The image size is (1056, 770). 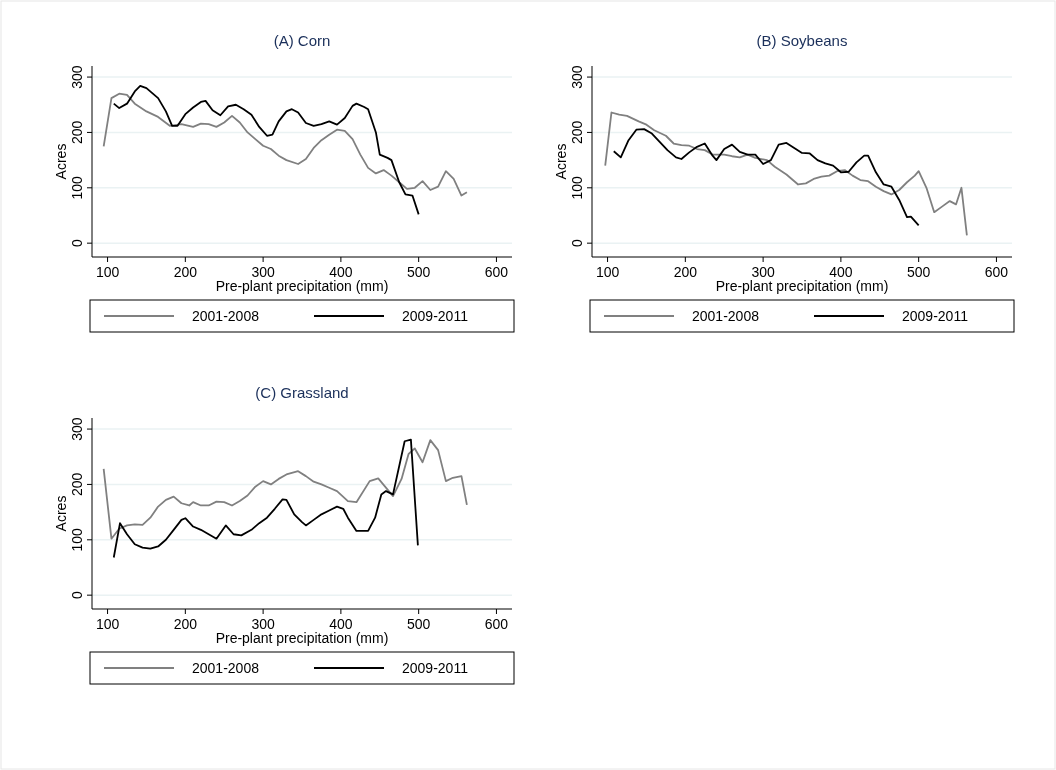 What do you see at coordinates (802, 40) in the screenshot?
I see `chart-title: (B) Soybeans` at bounding box center [802, 40].